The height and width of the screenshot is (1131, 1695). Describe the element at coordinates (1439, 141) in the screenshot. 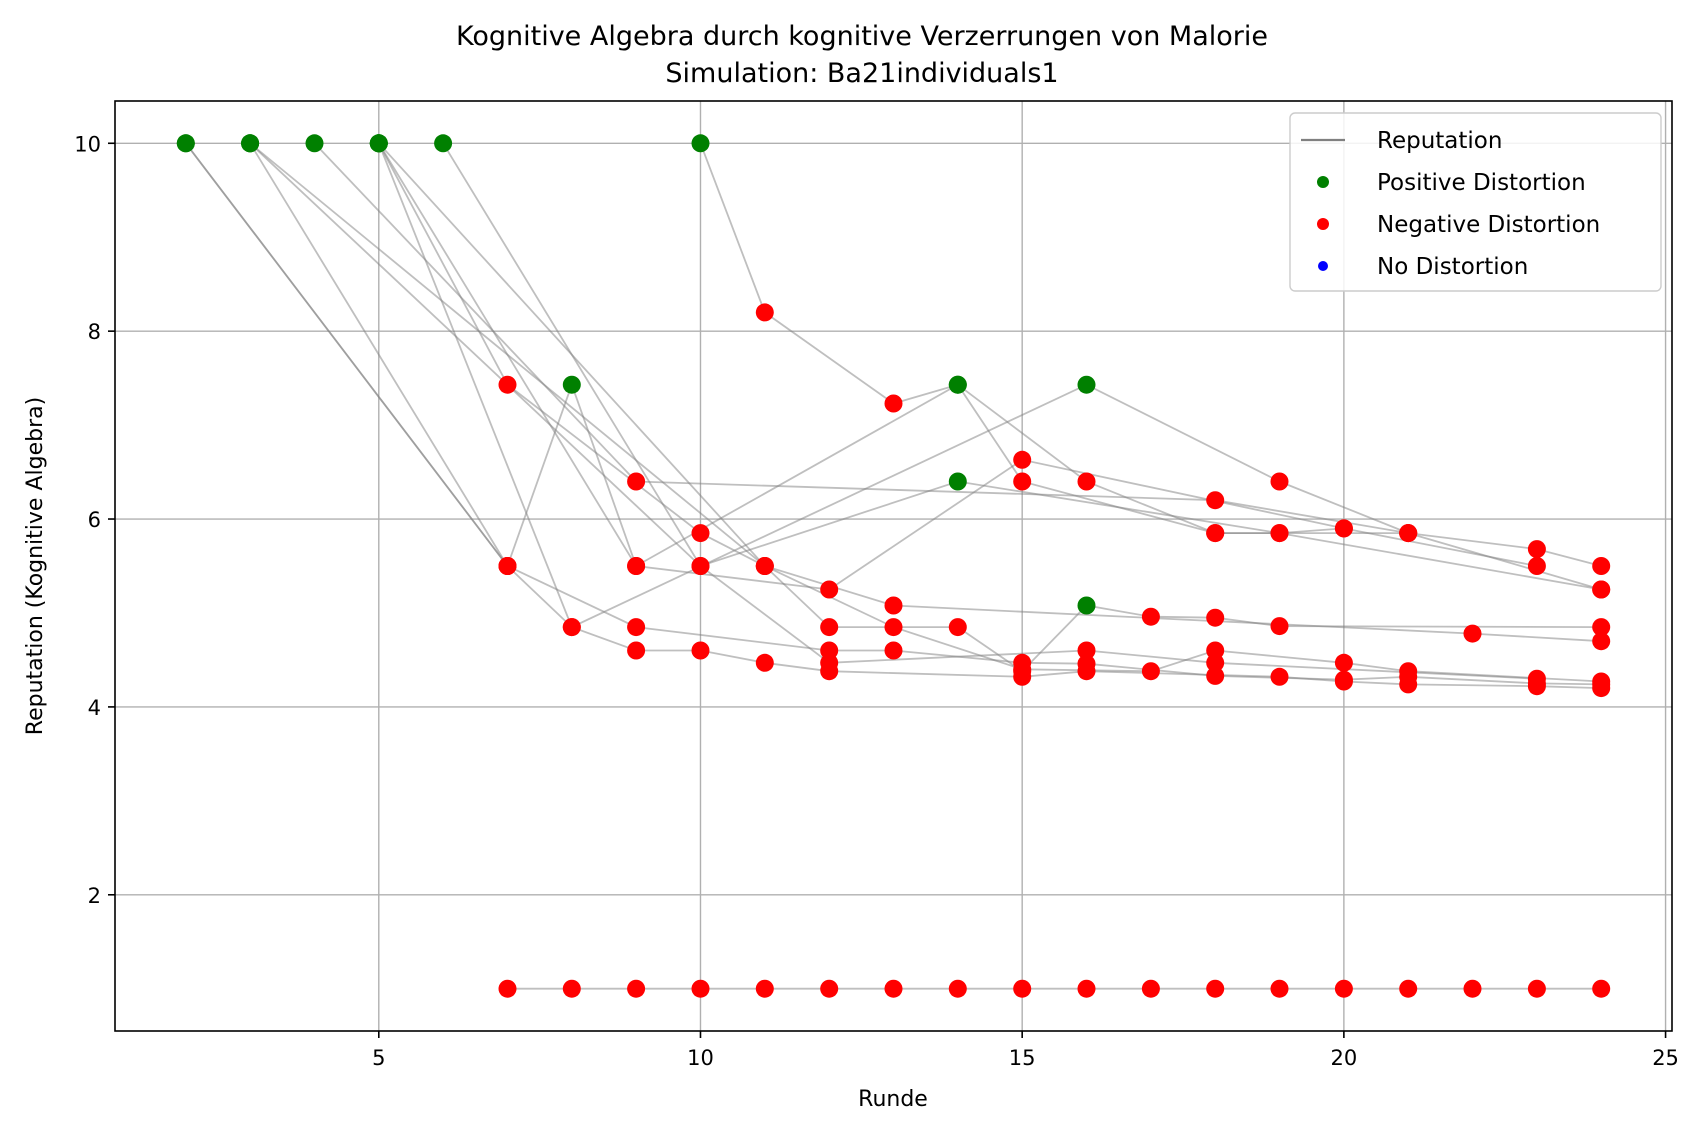

I see `legend-label: Reputation` at that location.